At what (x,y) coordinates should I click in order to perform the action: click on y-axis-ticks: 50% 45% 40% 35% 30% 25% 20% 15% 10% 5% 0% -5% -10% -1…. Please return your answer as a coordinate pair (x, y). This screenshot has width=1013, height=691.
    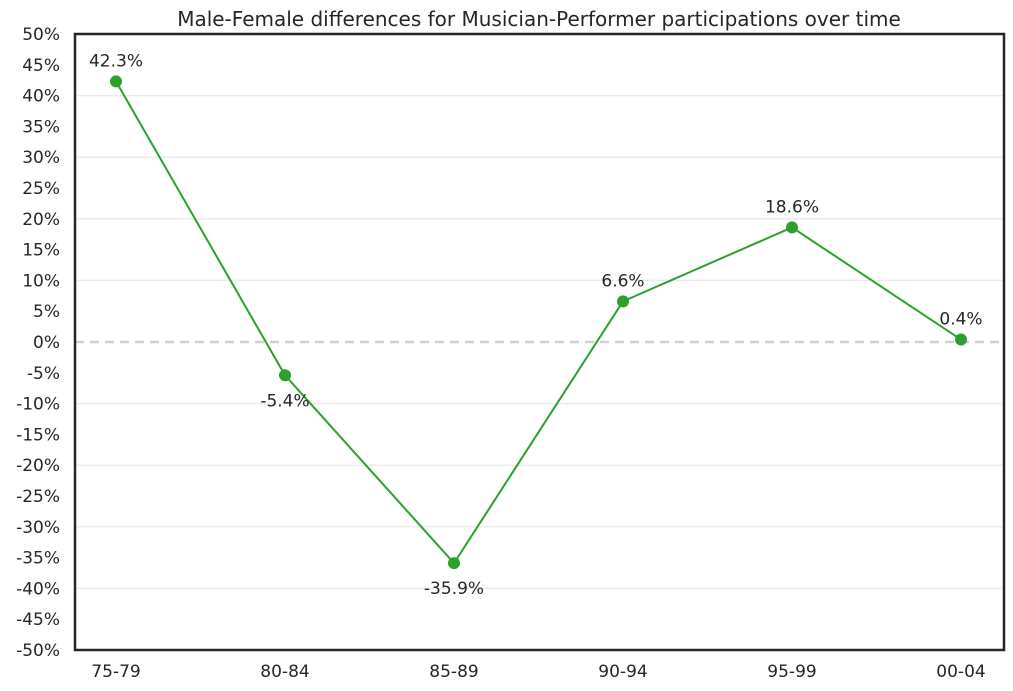
    Looking at the image, I should click on (38, 343).